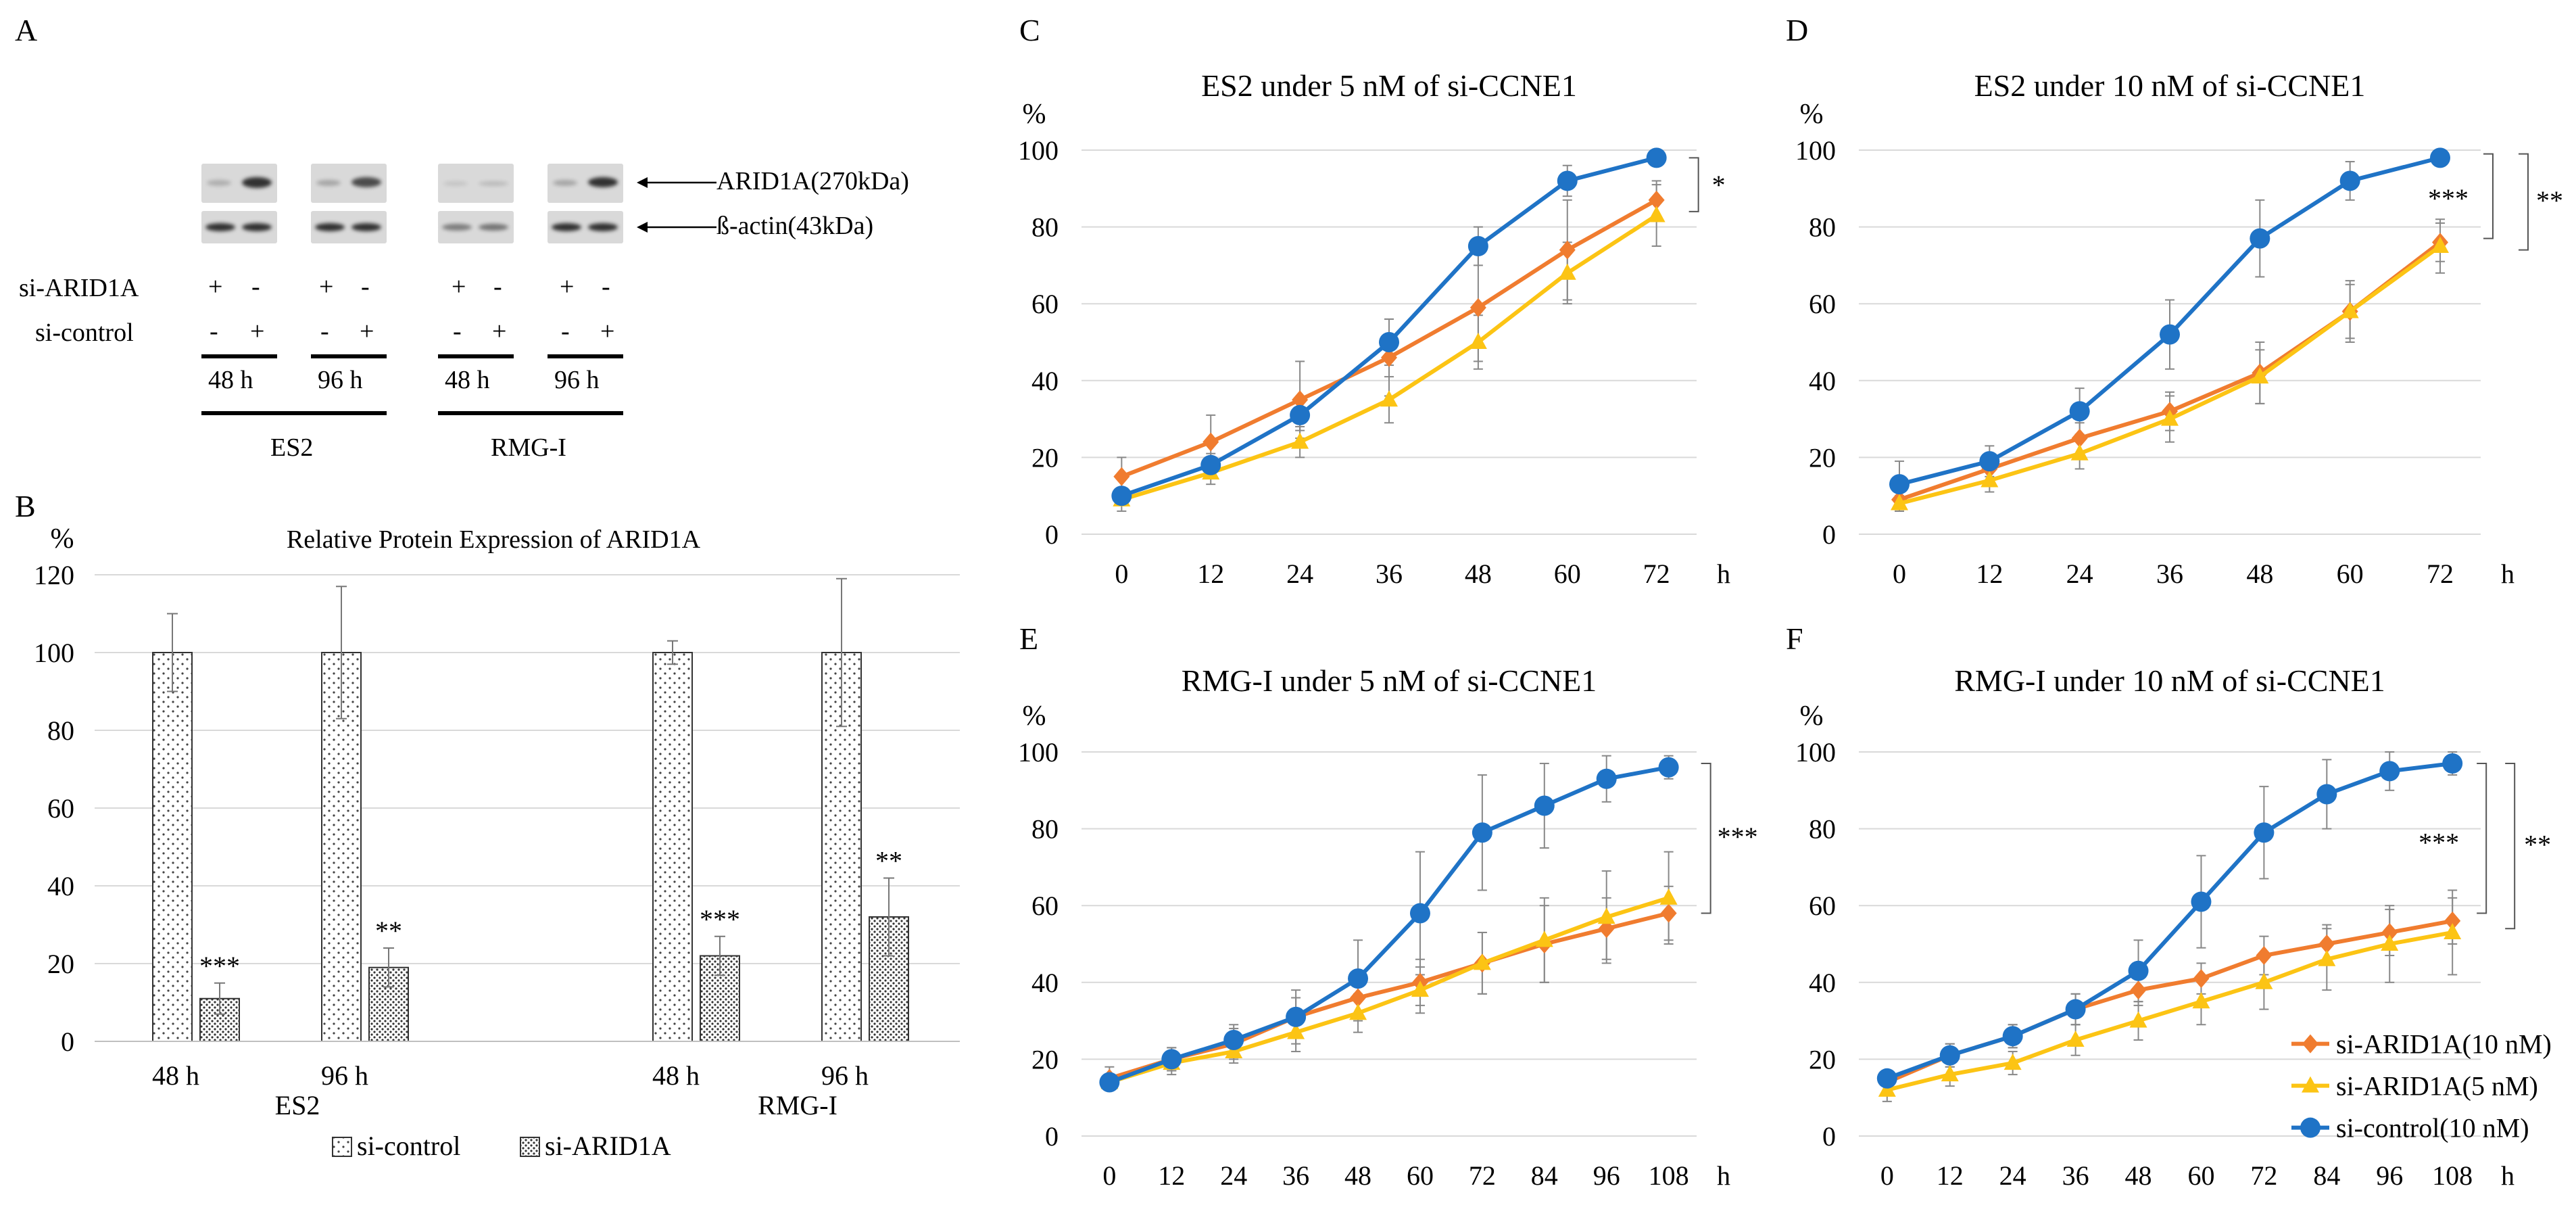 The image size is (2576, 1205). Describe the element at coordinates (409, 1146) in the screenshot. I see `legend-label: si-control` at that location.